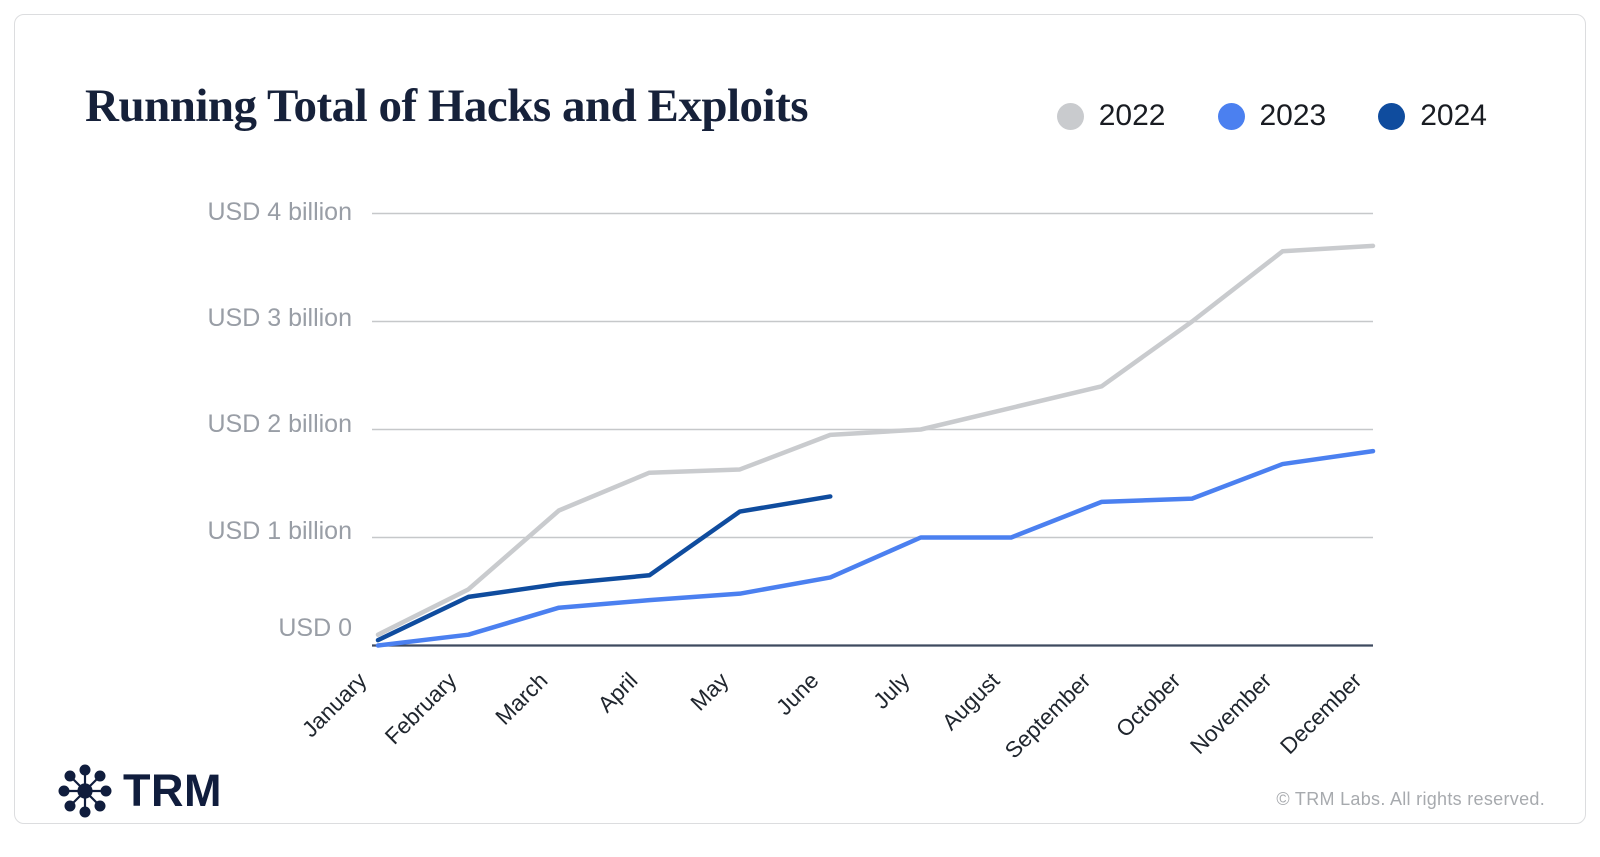  What do you see at coordinates (237, 212) in the screenshot?
I see `y-tick-label: USD 4 billion` at bounding box center [237, 212].